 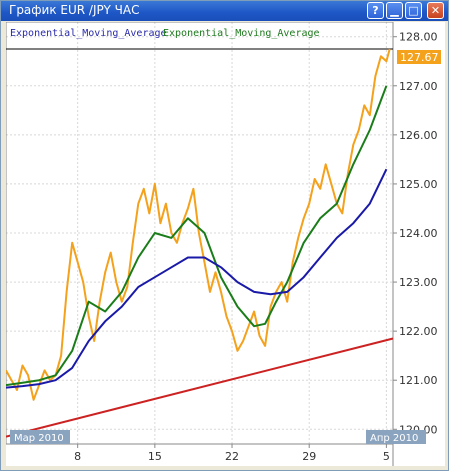 What do you see at coordinates (224, 11) in the screenshot?
I see `title-bar: График EUR /JPY ЧАС ? ▁ □ ✕` at bounding box center [224, 11].